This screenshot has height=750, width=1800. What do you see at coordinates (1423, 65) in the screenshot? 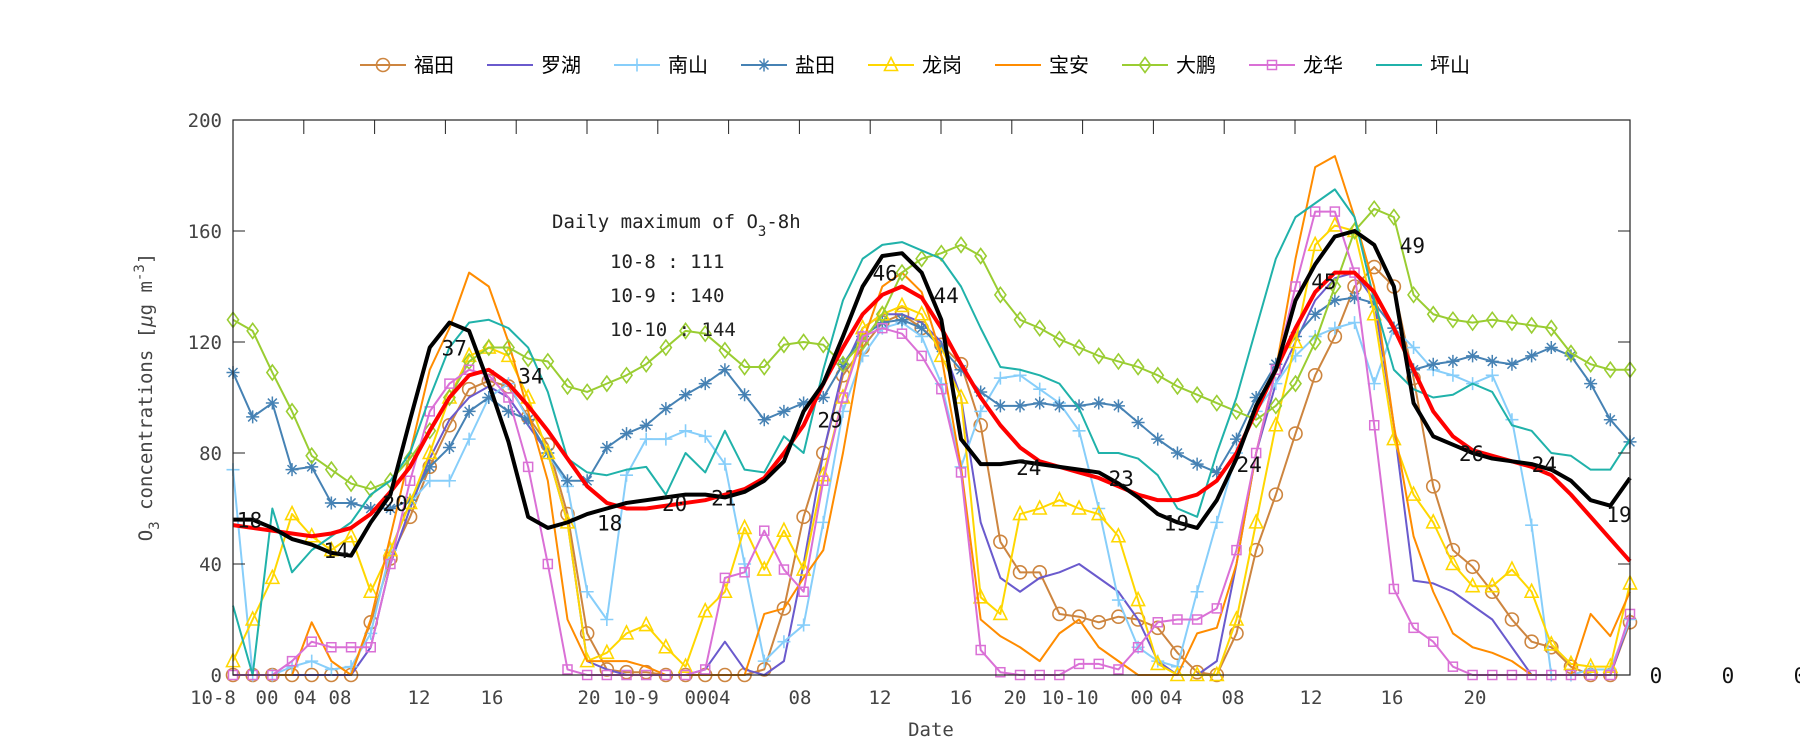
I see `legend-item: 坪山` at bounding box center [1423, 65].